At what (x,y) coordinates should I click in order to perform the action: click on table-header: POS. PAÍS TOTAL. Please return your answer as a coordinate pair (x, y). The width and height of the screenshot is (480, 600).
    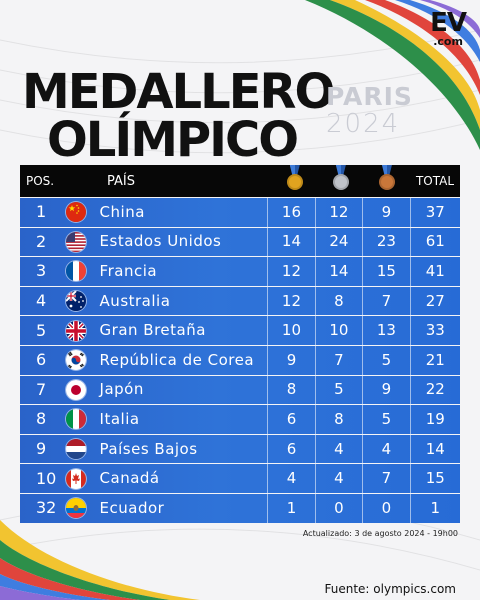
    Looking at the image, I should click on (240, 181).